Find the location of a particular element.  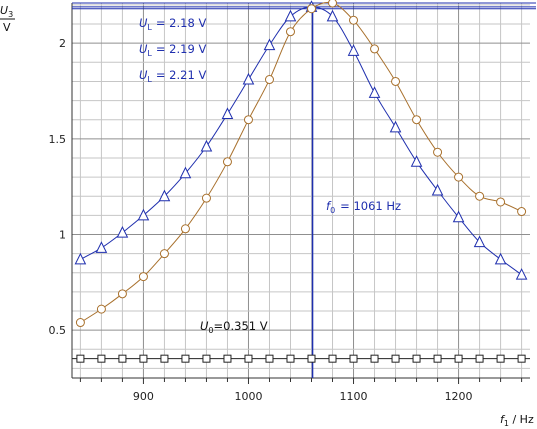

ul-annotations: UL = 2.18 V UL = 2.19 V UL = 2.21 V is located at coordinates (172, 50).